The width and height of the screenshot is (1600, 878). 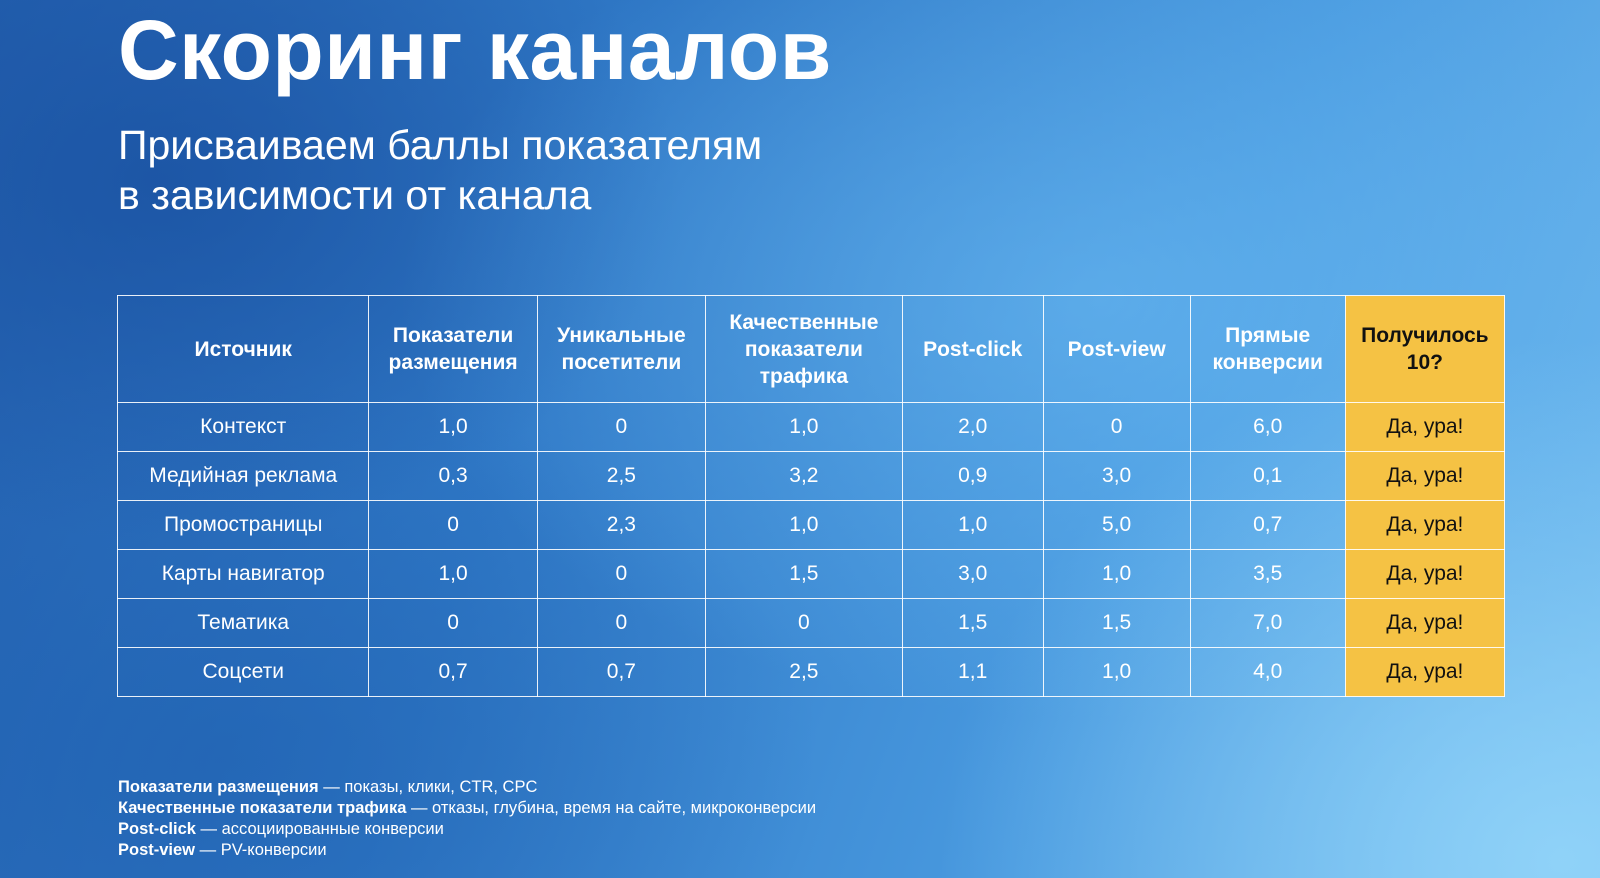 What do you see at coordinates (1116, 349) in the screenshot?
I see `column-header-post-view: Post-view` at bounding box center [1116, 349].